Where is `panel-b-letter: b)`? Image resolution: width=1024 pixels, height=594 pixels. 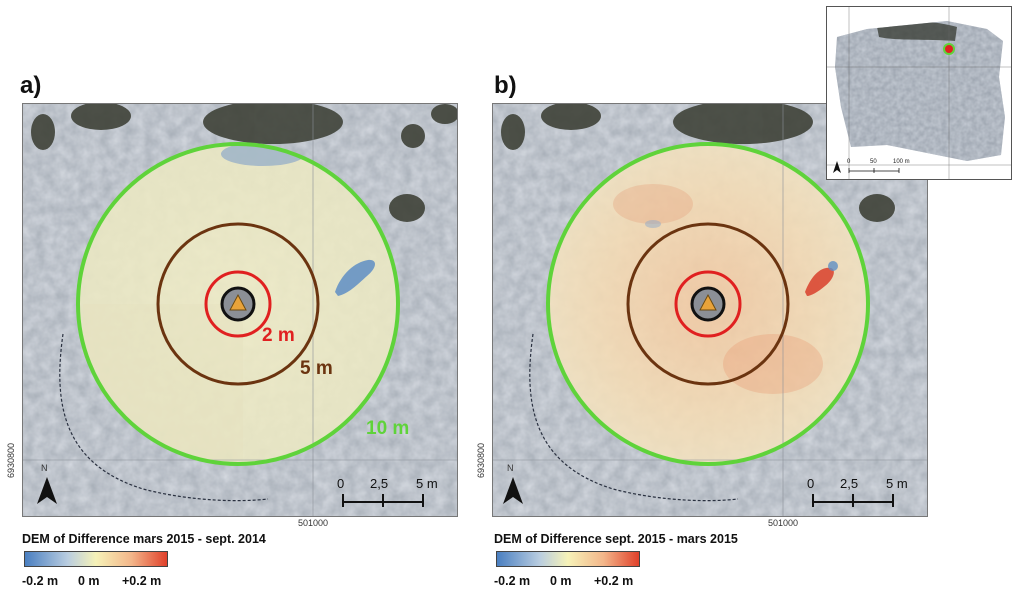
panel-b-letter: b) is located at coordinates (505, 85).